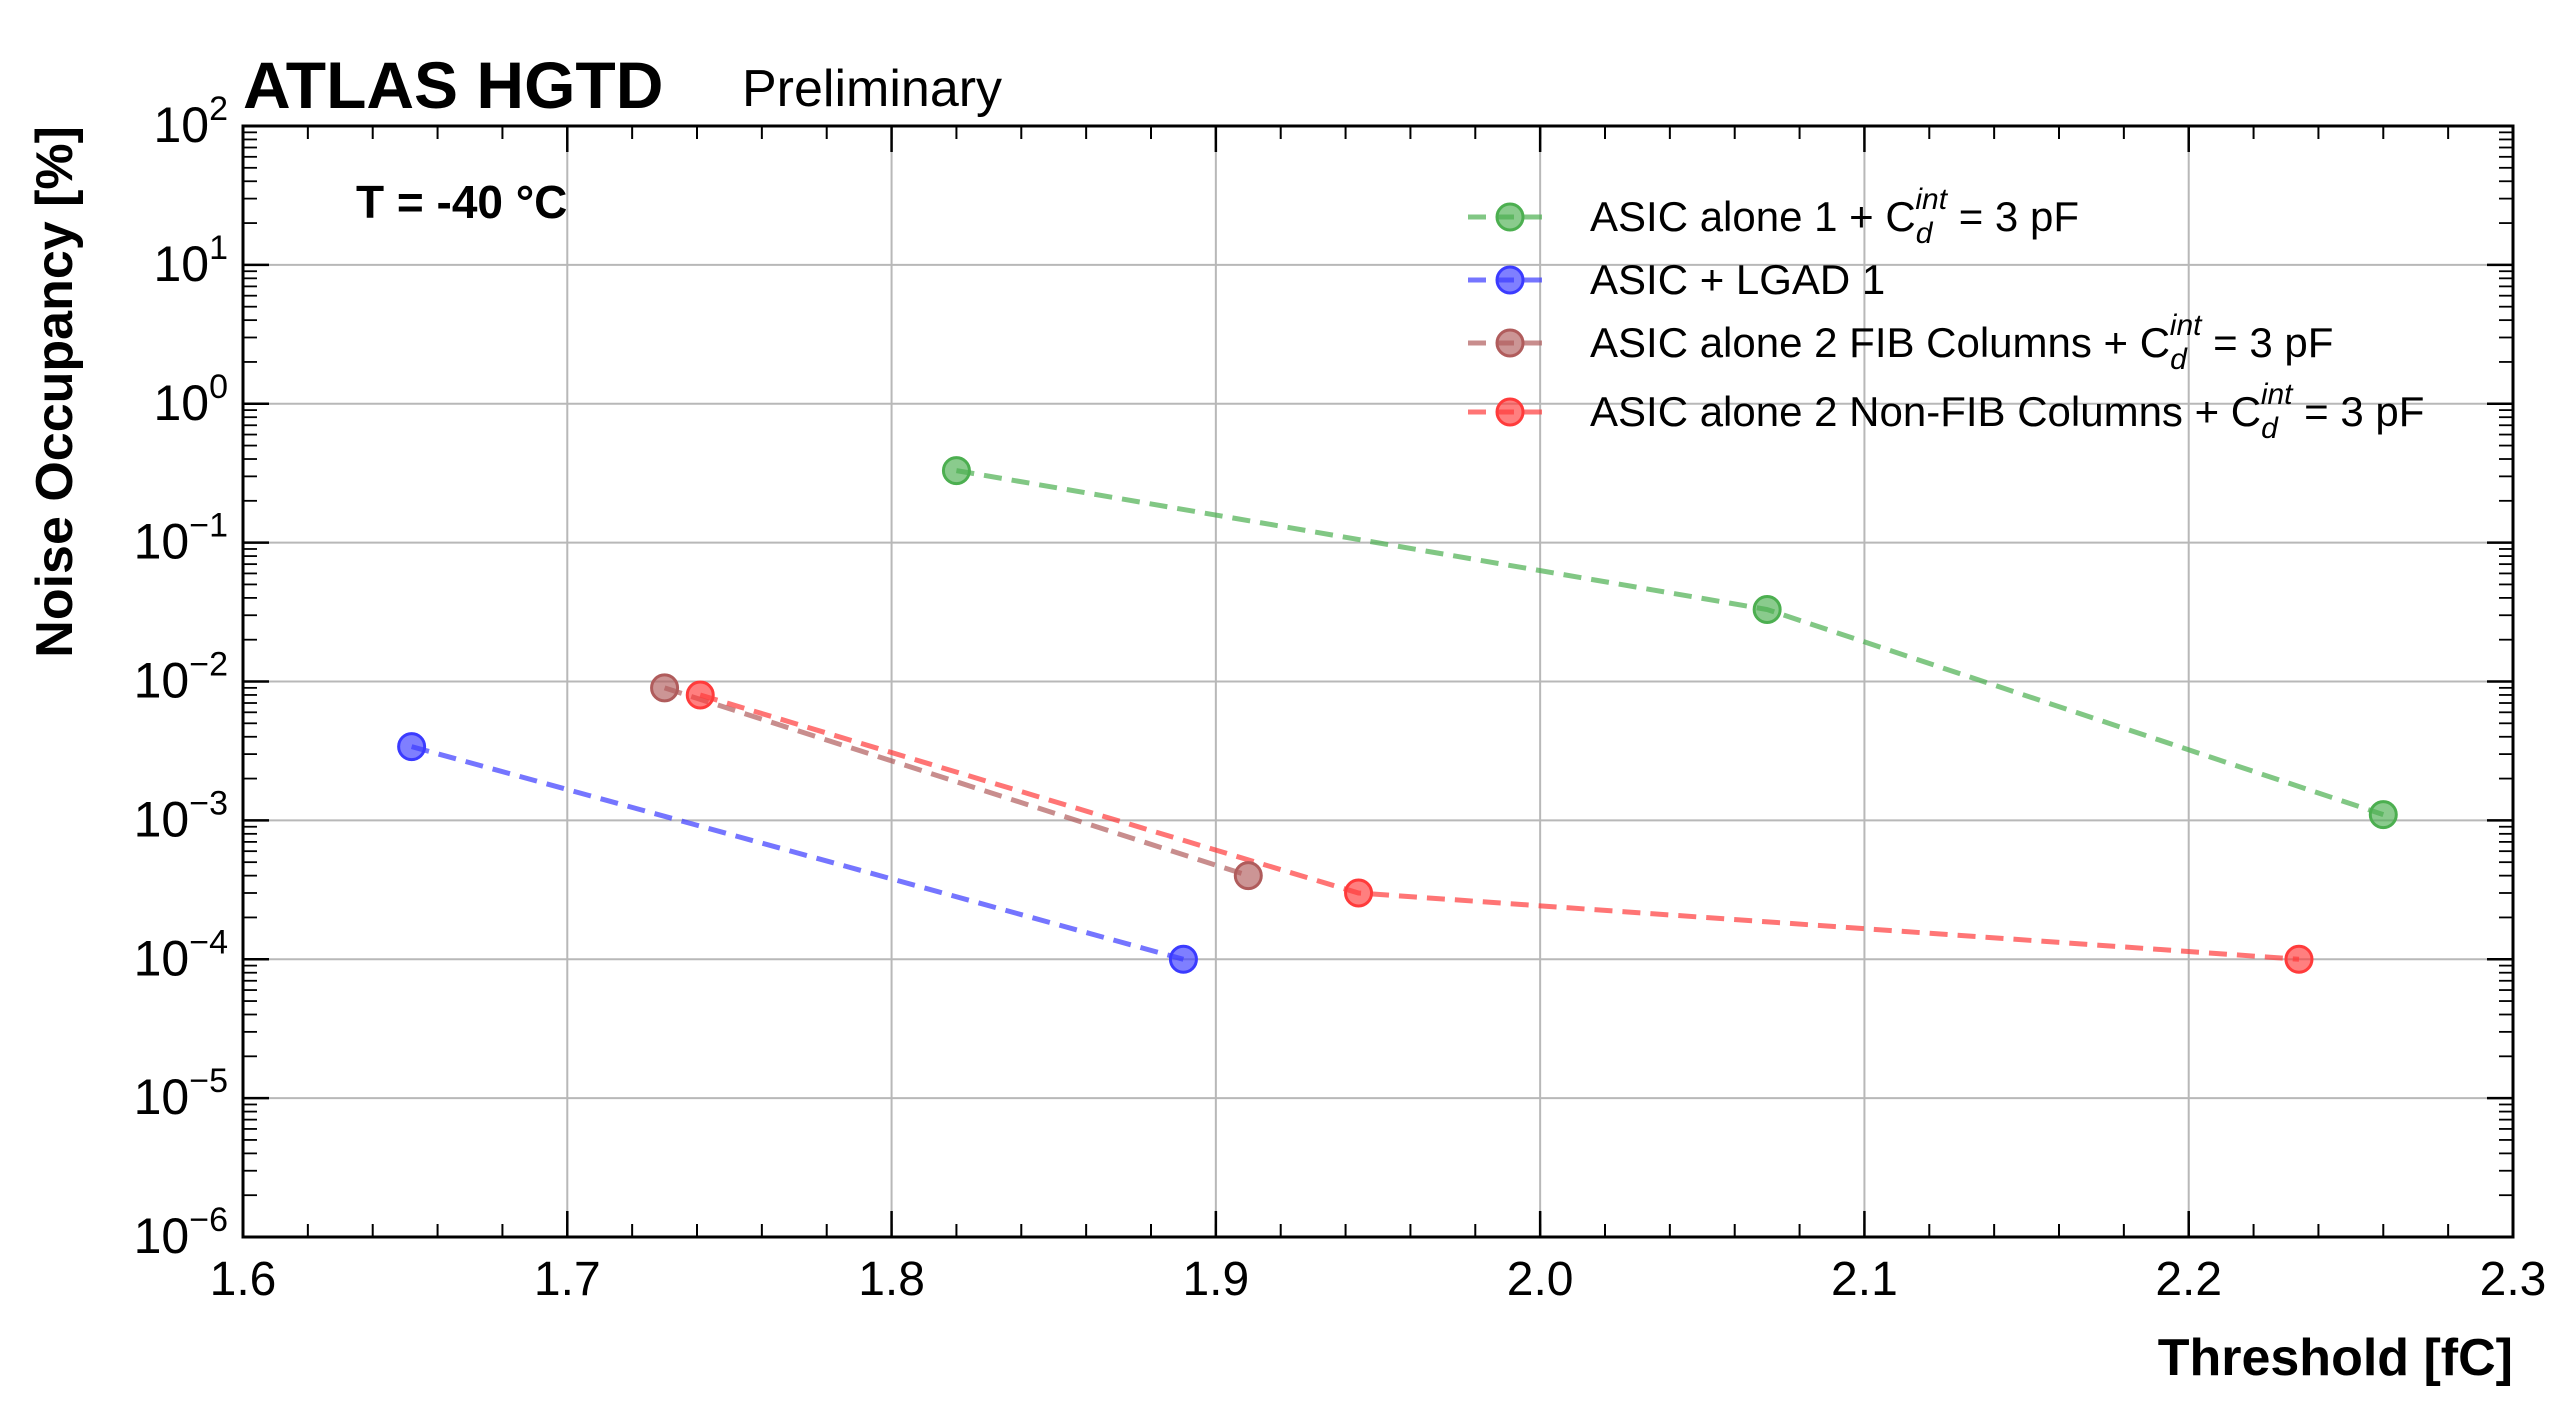 The image size is (2566, 1416). I want to click on legend-label-text: ASIC + LGAD 1, so click(1737, 279).